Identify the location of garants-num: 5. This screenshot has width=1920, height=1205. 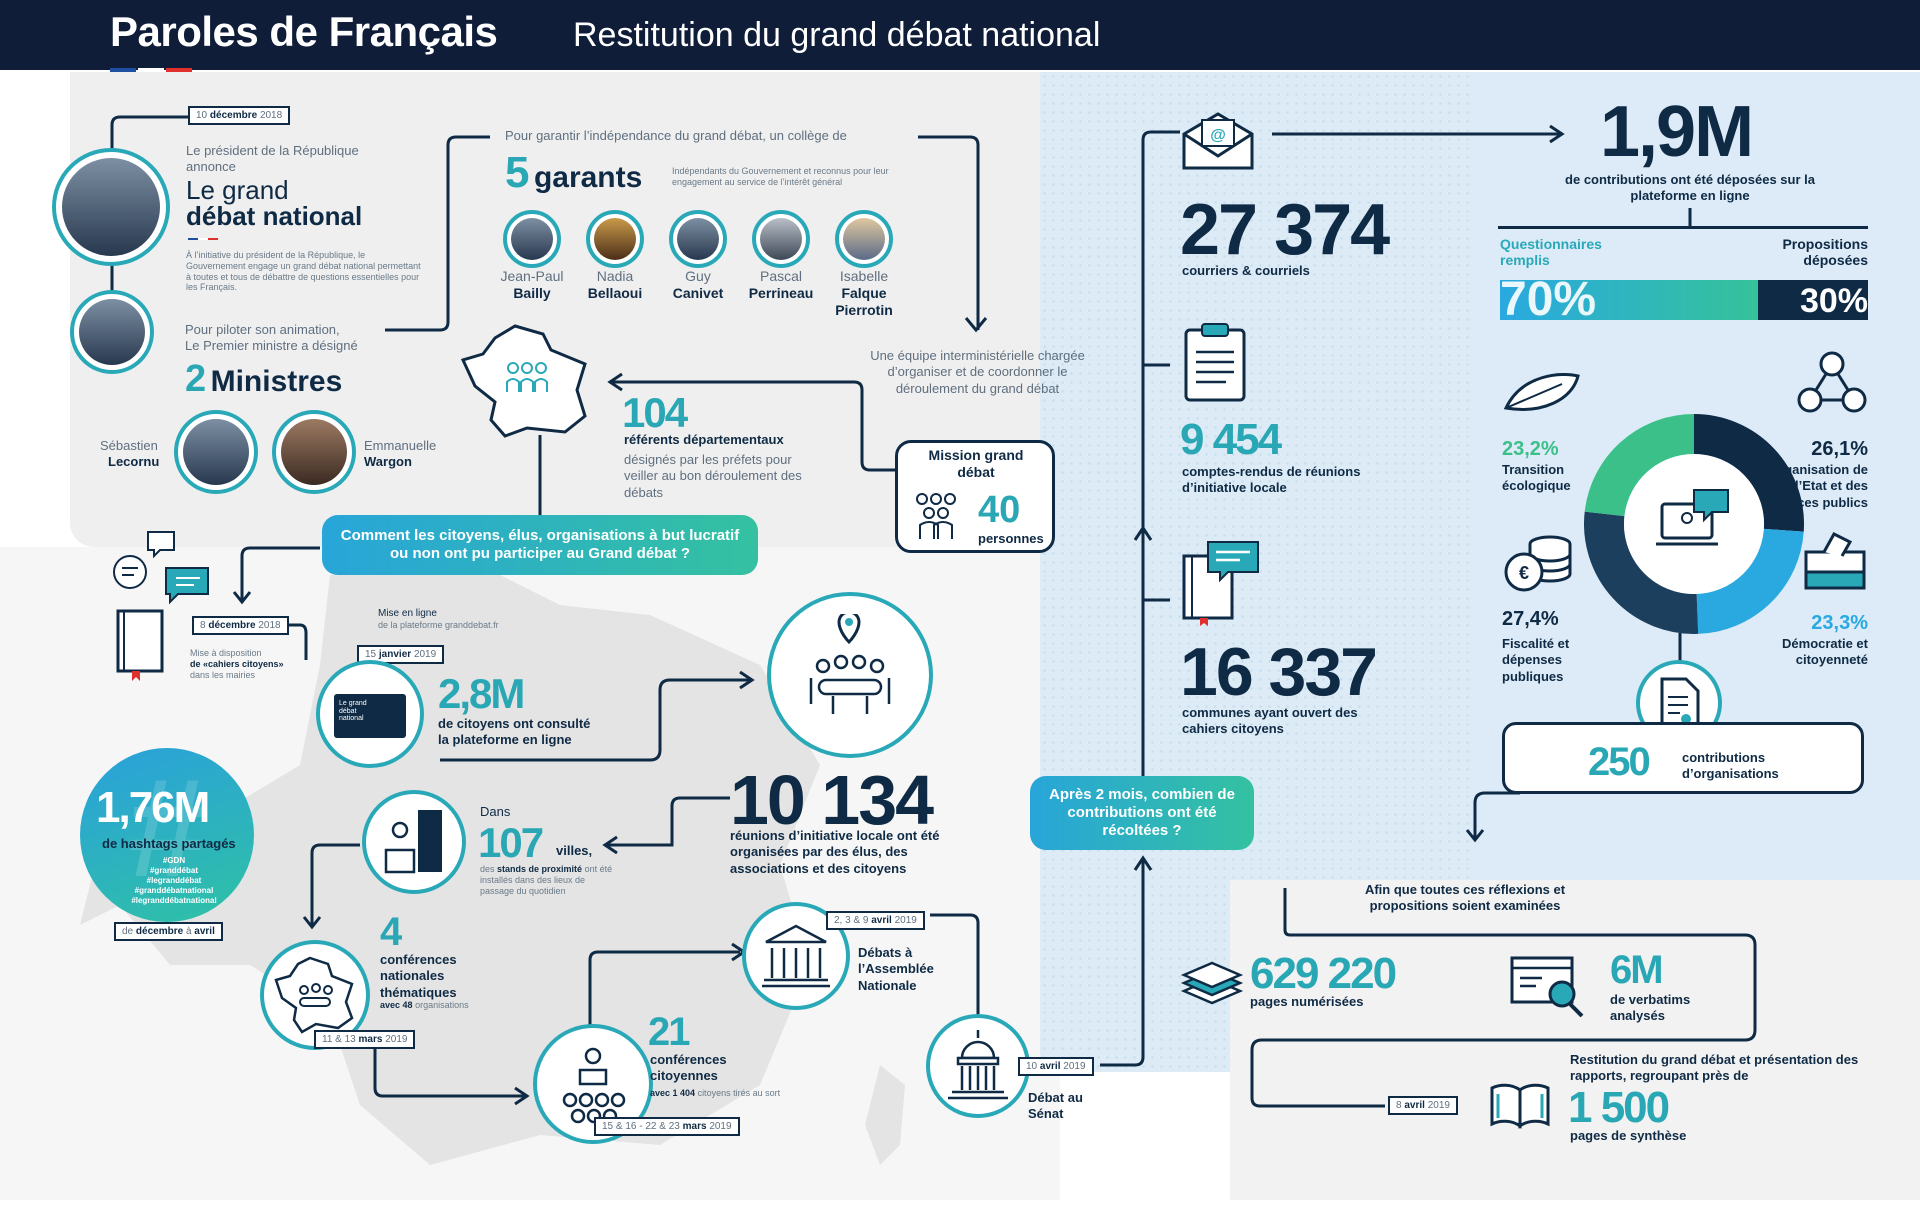
(517, 172).